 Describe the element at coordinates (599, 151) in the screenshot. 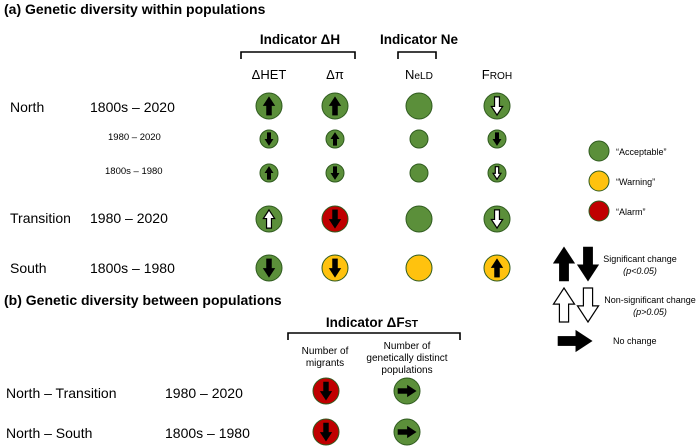

I see `legend-acceptable-swatch` at that location.